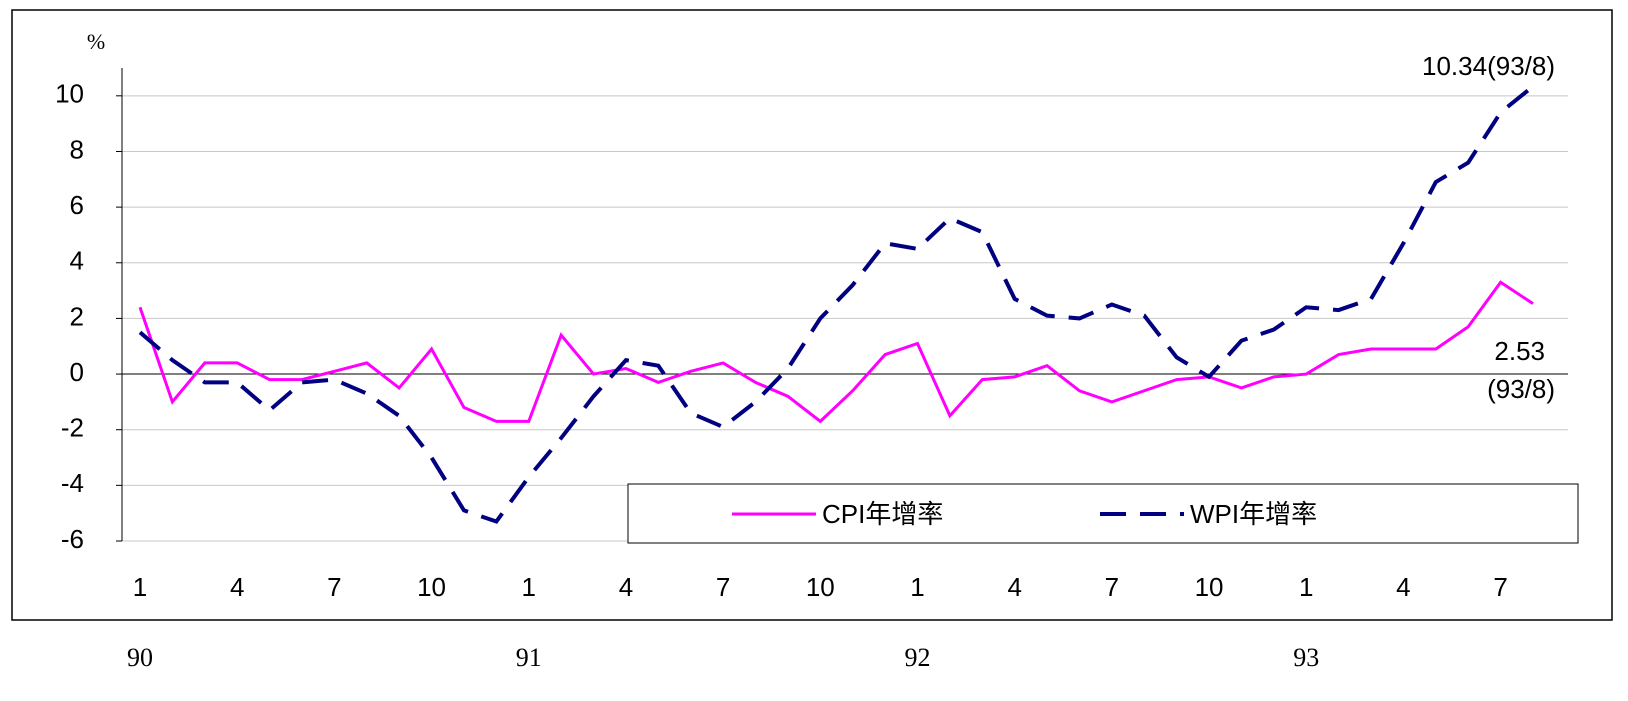  Describe the element at coordinates (77, 261) in the screenshot. I see `y-tick-label: 4` at that location.